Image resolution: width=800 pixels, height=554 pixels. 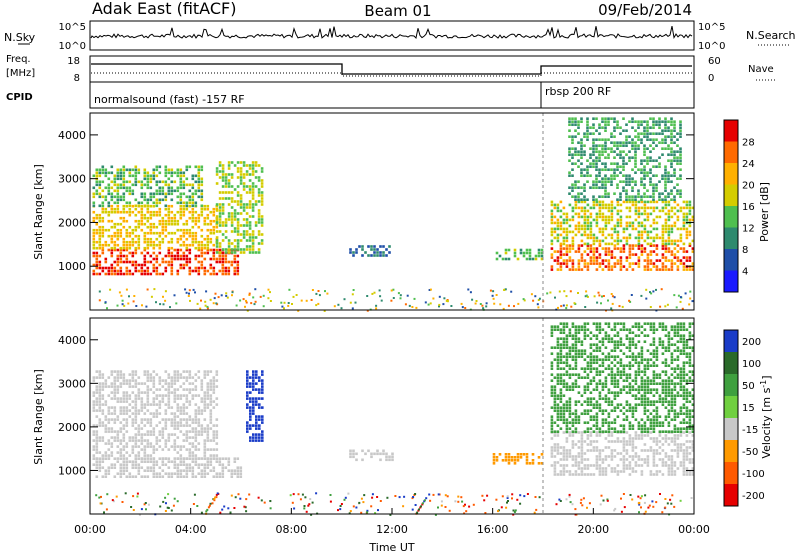 What do you see at coordinates (72, 27) in the screenshot?
I see `nsky-tick-top: 10^5` at bounding box center [72, 27].